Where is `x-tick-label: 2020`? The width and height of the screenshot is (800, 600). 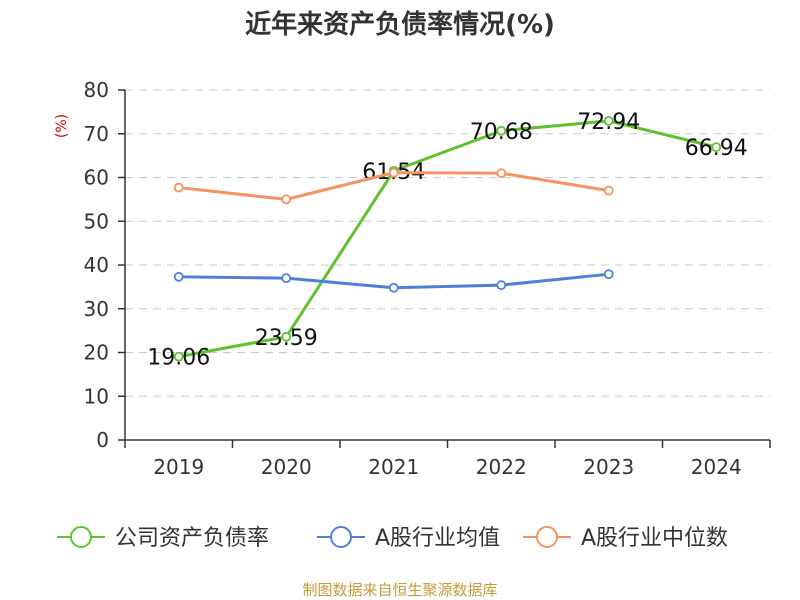
x-tick-label: 2020 is located at coordinates (286, 467).